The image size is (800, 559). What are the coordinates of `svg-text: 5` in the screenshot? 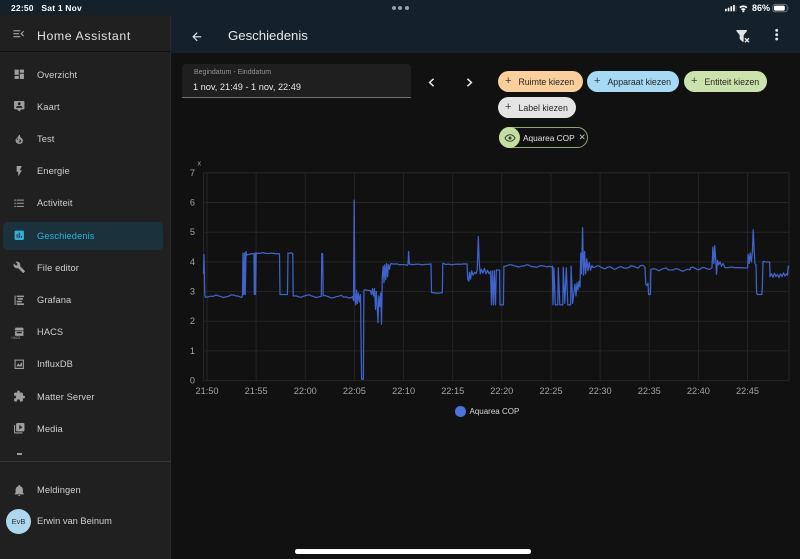 It's located at (192, 232).